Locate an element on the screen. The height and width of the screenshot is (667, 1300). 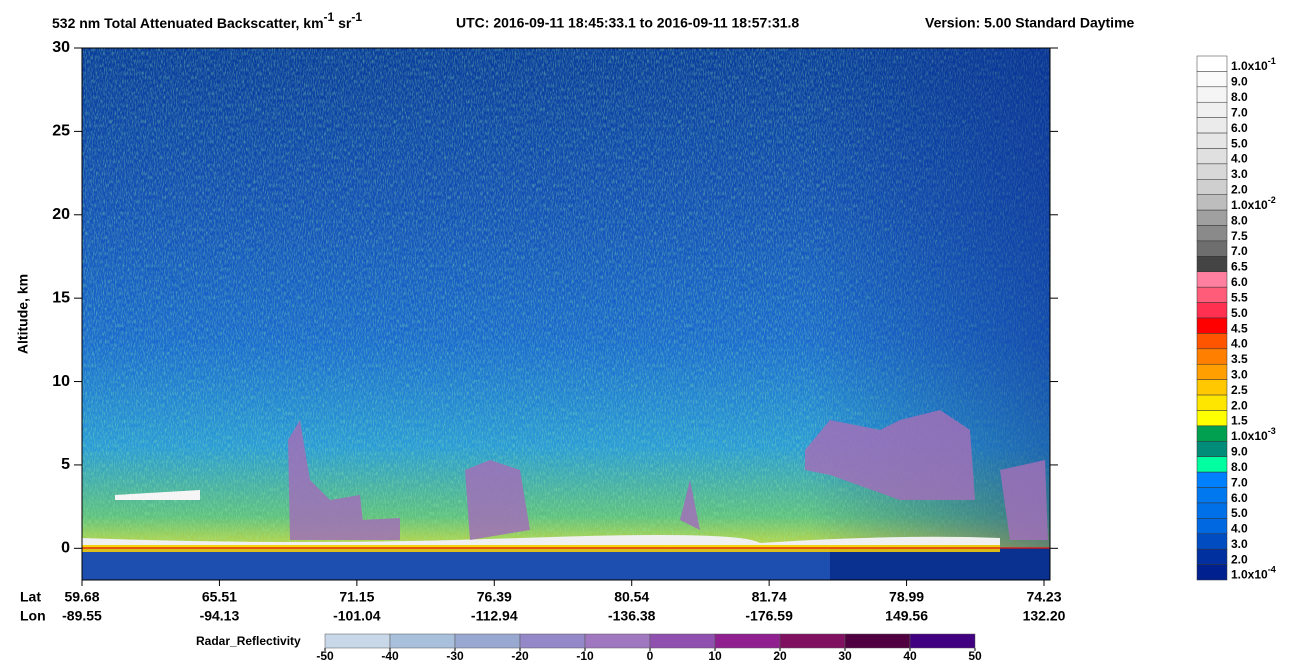
lat-label: 78.99 is located at coordinates (906, 597).